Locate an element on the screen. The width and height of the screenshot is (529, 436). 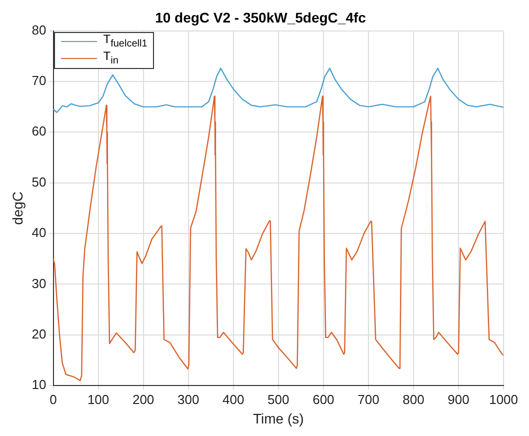
x-tick-label: 400 is located at coordinates (233, 399).